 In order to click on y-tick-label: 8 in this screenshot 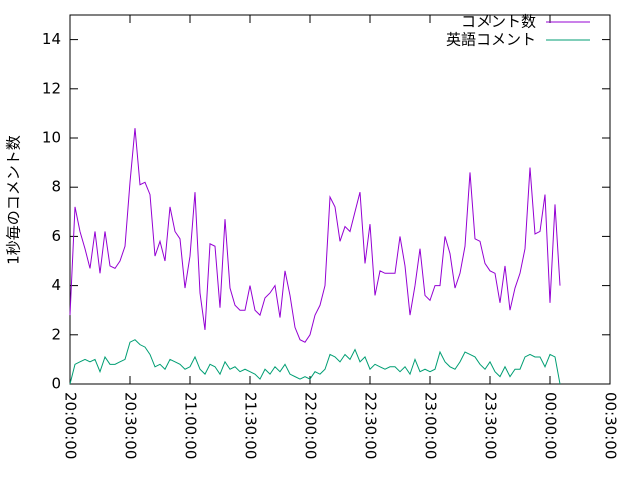, I will do `click(56, 187)`.